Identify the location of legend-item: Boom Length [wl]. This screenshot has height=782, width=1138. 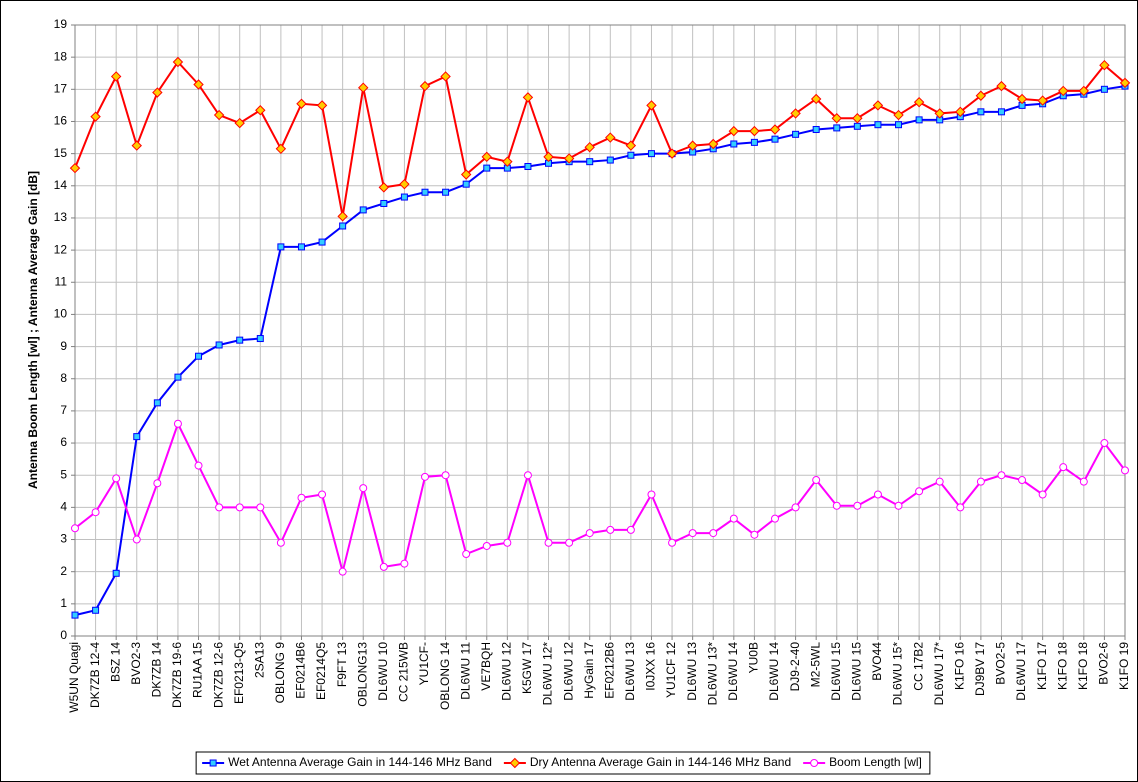
(862, 762).